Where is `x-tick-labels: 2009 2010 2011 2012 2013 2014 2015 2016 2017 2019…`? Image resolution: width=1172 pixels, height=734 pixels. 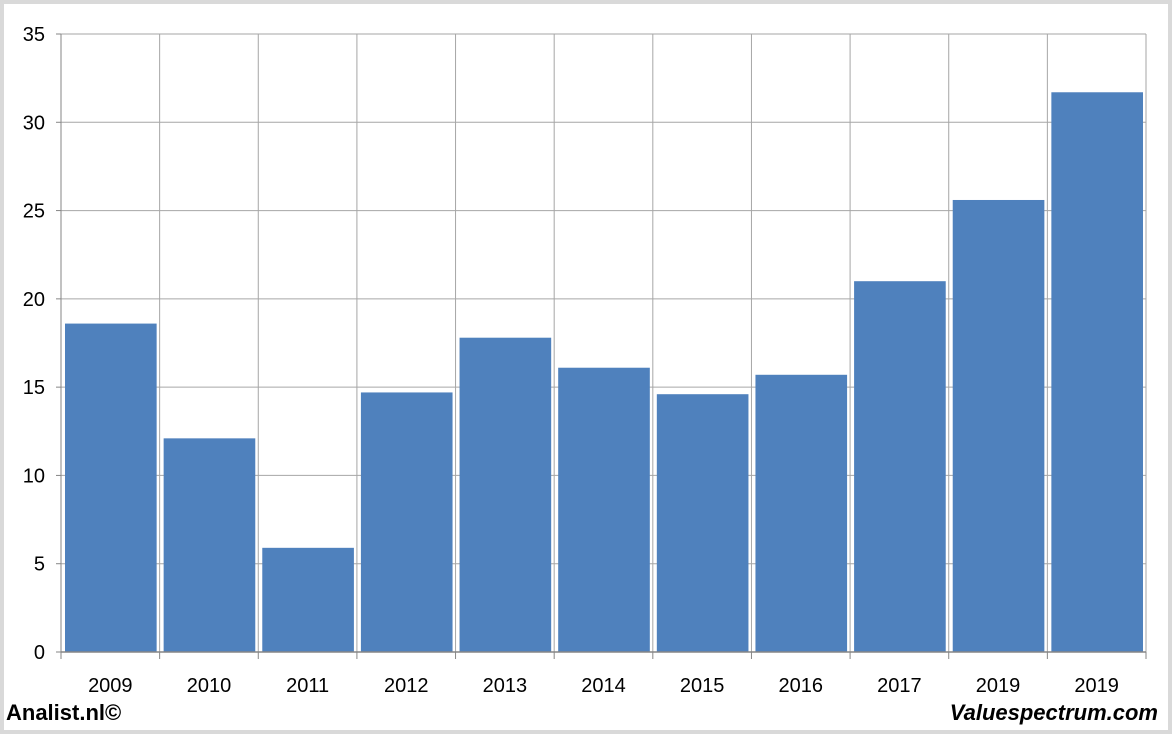 x-tick-labels: 2009 2010 2011 2012 2013 2014 2015 2016 2017 2019… is located at coordinates (603, 686).